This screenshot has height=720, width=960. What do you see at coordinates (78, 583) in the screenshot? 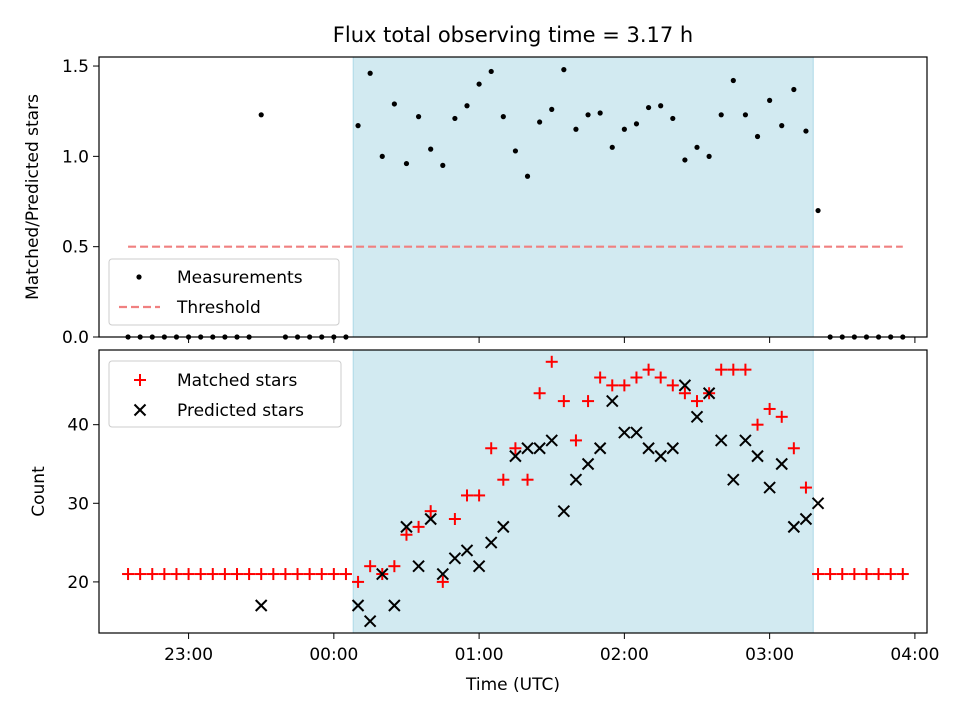
I see `bottom-ytick-label: 20` at bounding box center [78, 583].